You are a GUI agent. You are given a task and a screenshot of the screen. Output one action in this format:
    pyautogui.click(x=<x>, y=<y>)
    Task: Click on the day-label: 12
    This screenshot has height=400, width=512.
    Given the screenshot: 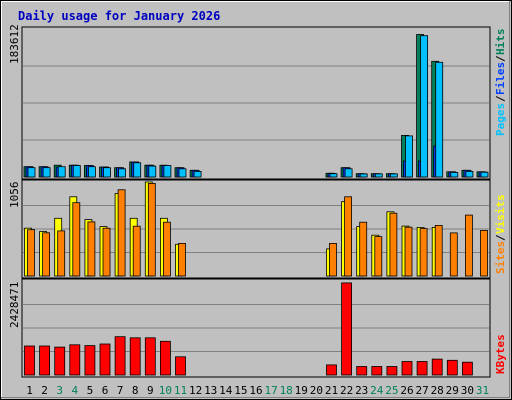 What is the action you would take?
    pyautogui.click(x=195, y=390)
    